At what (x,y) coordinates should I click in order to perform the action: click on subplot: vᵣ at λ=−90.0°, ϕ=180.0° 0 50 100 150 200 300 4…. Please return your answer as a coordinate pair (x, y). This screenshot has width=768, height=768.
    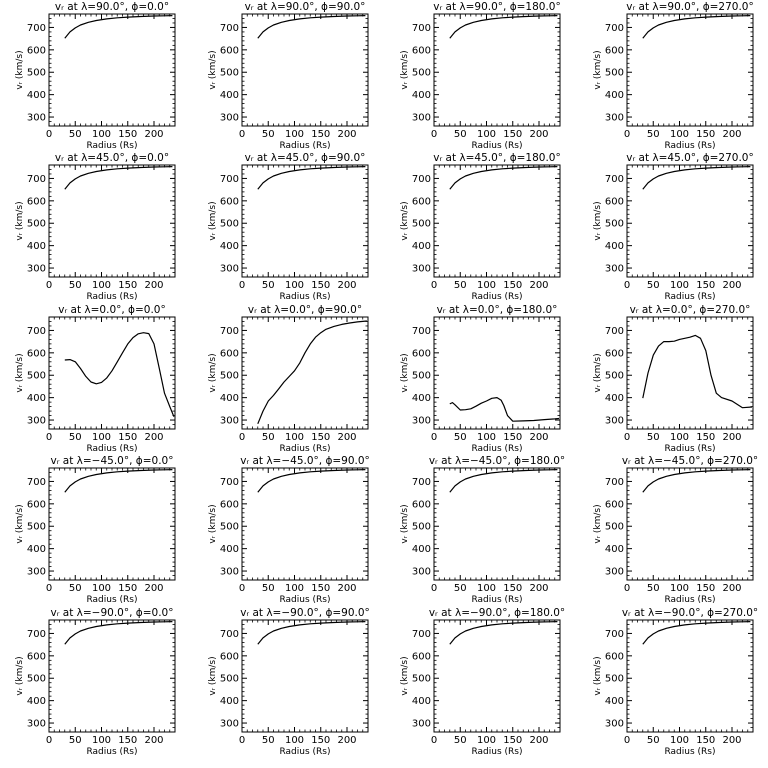
    Looking at the image, I should click on (482, 682).